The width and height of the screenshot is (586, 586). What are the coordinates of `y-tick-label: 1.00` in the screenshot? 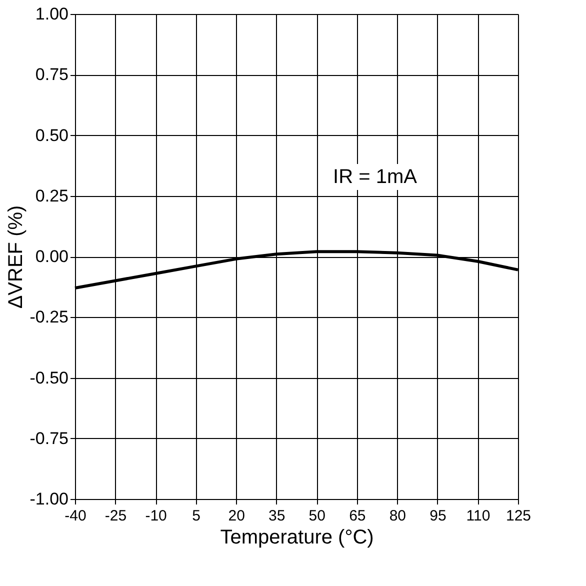 It's located at (51, 14).